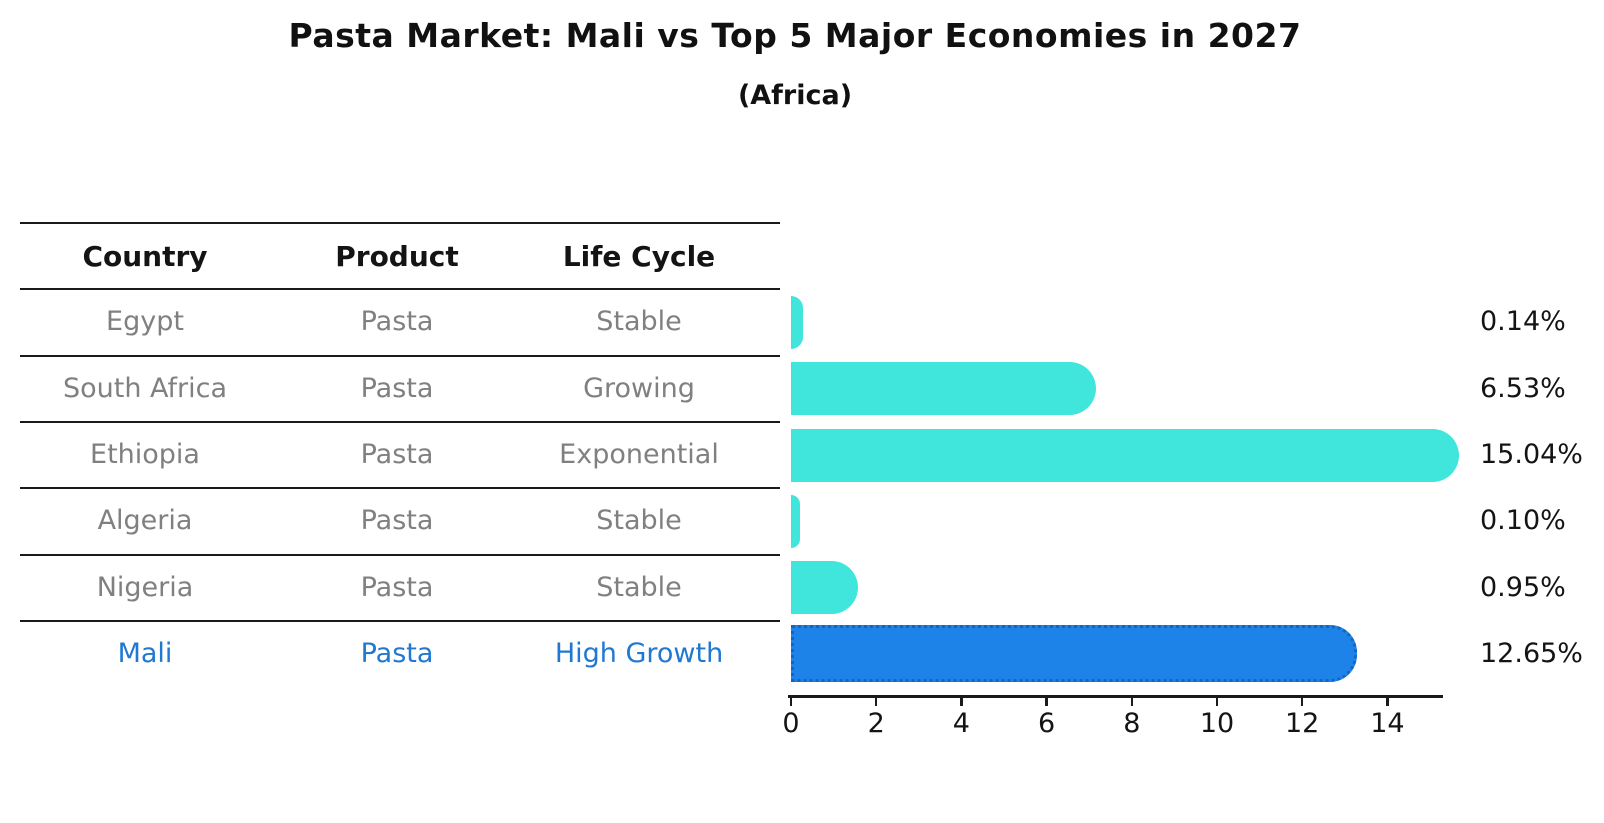  Describe the element at coordinates (145, 322) in the screenshot. I see `table-cell-country: Egypt` at that location.